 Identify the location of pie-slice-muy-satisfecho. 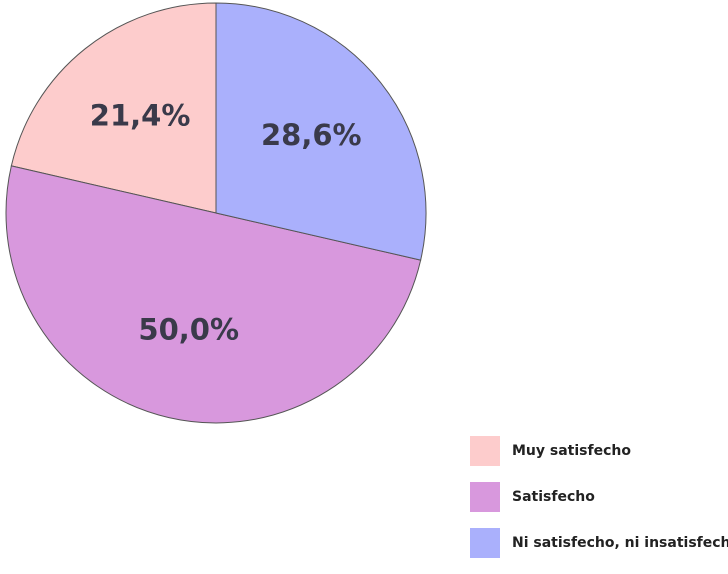
(113, 108).